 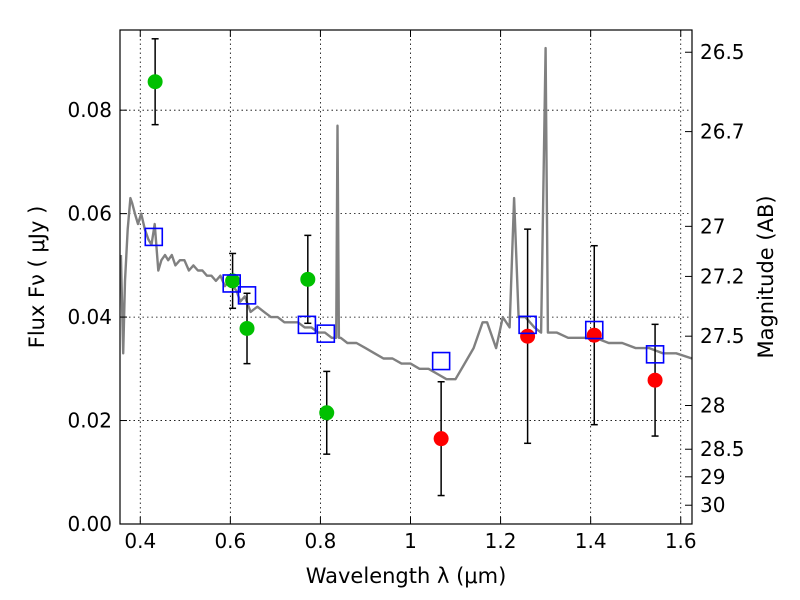 I want to click on y-tick-label: 0.06, so click(x=89, y=214).